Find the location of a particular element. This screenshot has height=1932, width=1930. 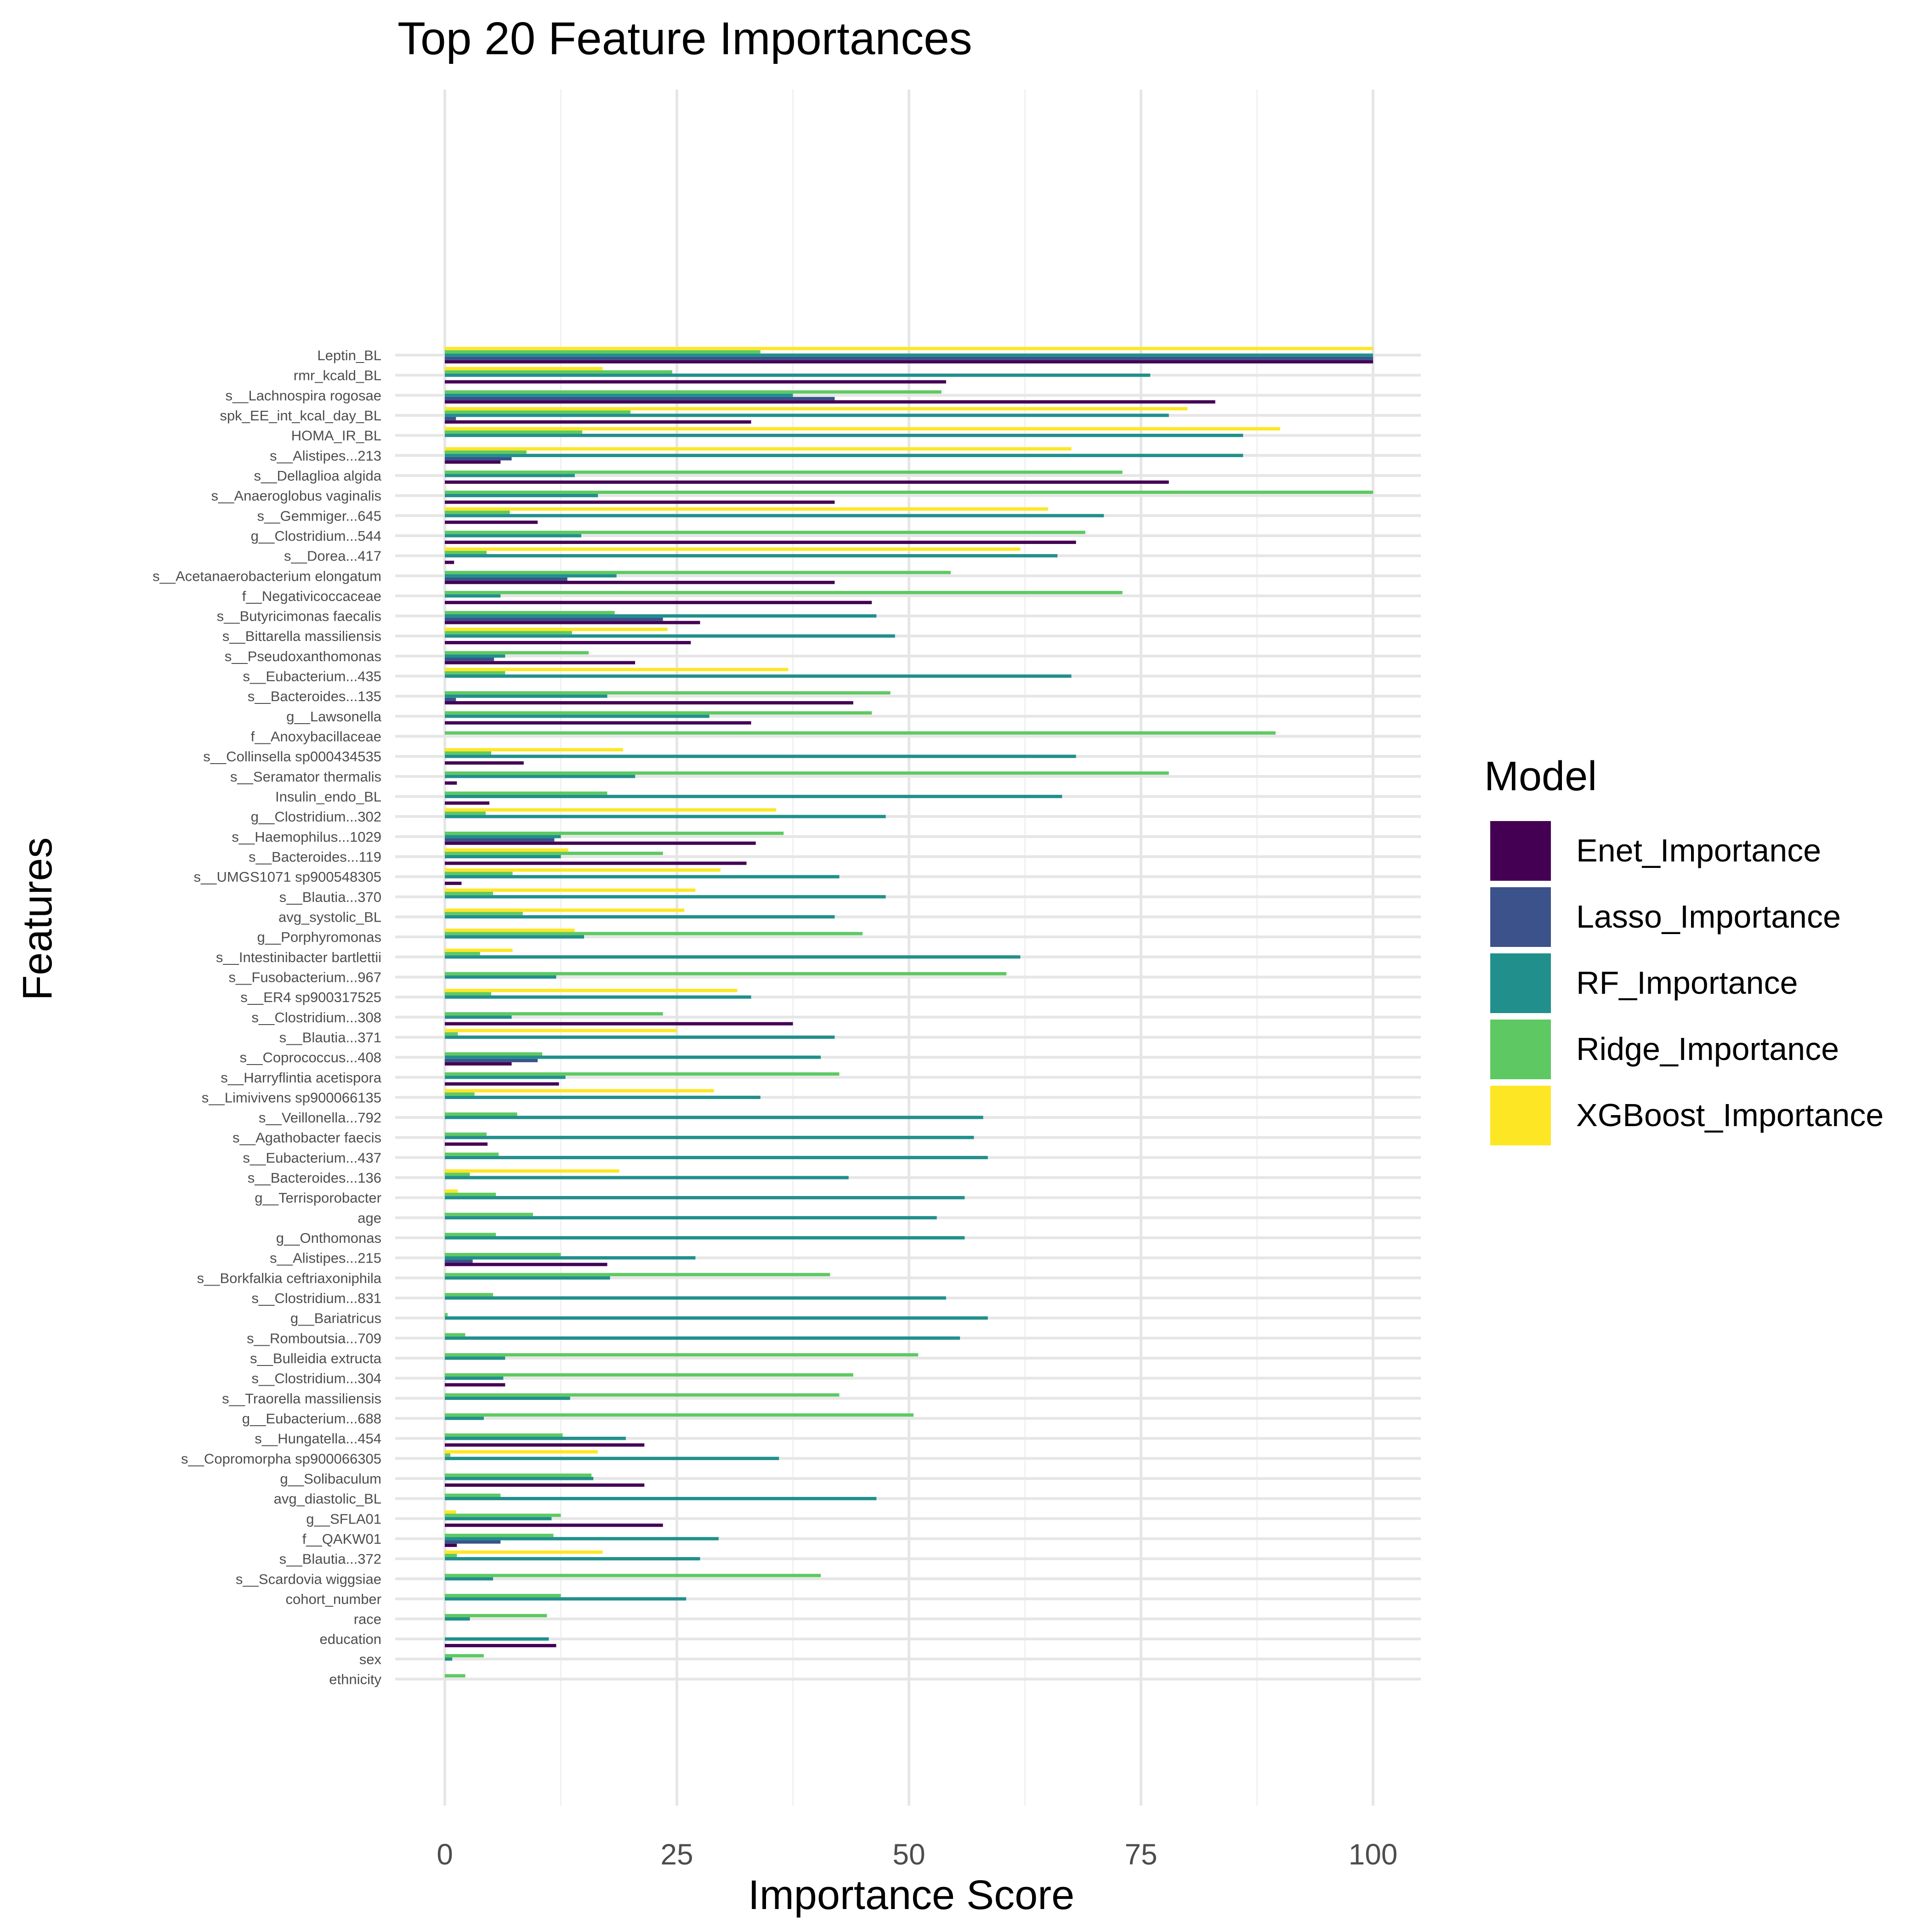

y-tick-label: spk_EE_int_kcal_day_BL is located at coordinates (300, 416).